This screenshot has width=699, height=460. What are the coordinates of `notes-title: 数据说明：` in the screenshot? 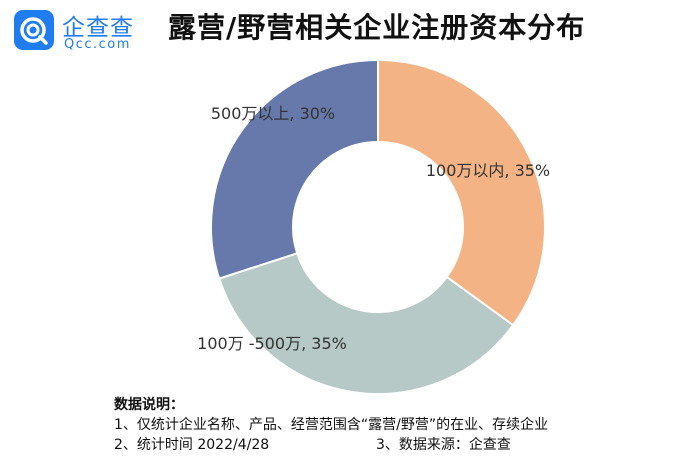 It's located at (149, 405).